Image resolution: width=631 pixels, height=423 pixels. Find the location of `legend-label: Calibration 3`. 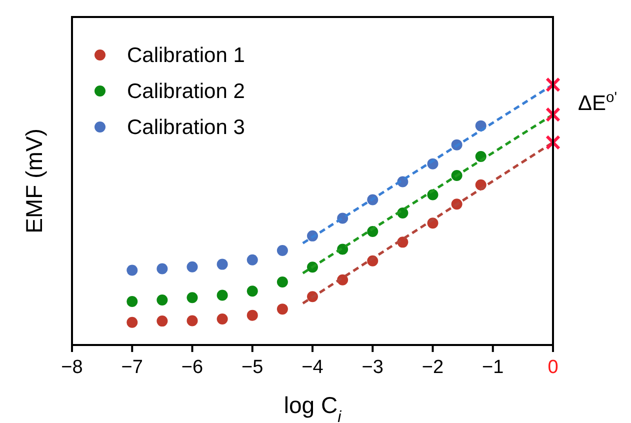

legend-label: Calibration 3 is located at coordinates (186, 127).